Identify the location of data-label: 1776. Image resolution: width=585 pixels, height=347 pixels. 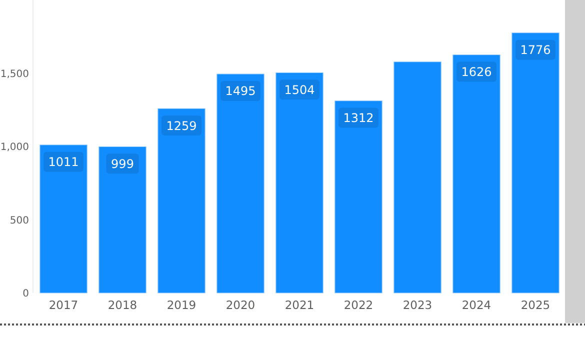
(535, 50).